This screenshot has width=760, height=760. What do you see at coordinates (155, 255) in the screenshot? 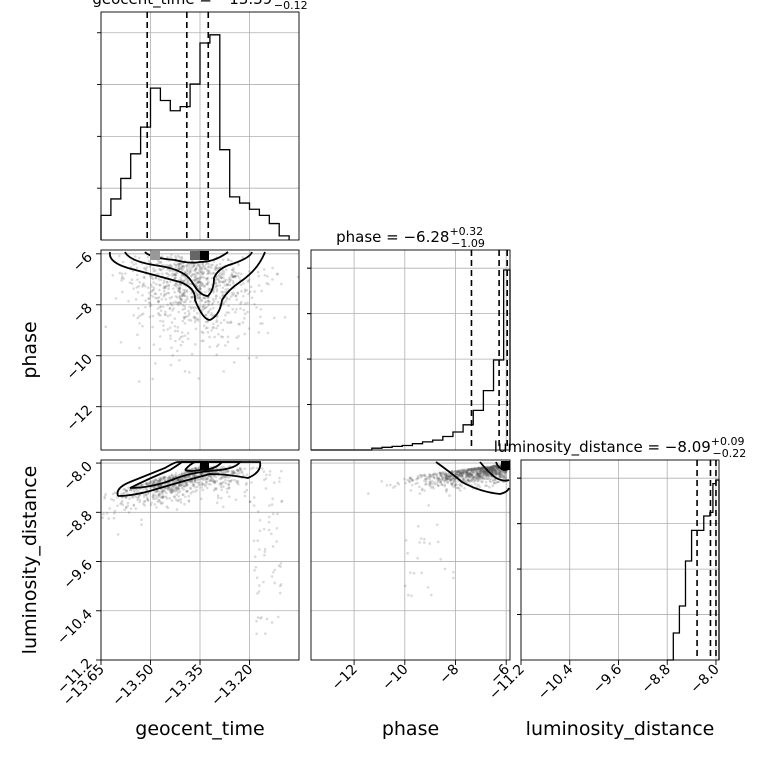
I see `density-cell` at bounding box center [155, 255].